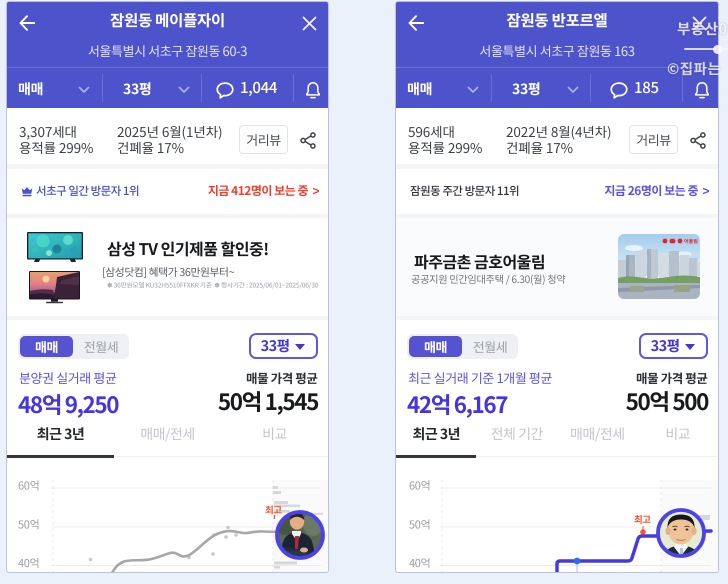  I want to click on svg-text: 어울림, so click(691, 241).